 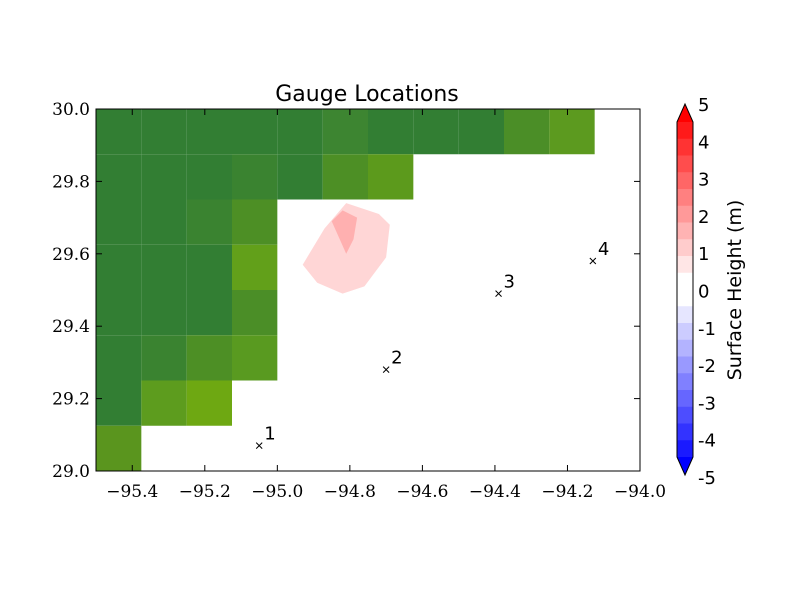 What do you see at coordinates (71, 255) in the screenshot?
I see `y-tick-label: 29.6` at bounding box center [71, 255].